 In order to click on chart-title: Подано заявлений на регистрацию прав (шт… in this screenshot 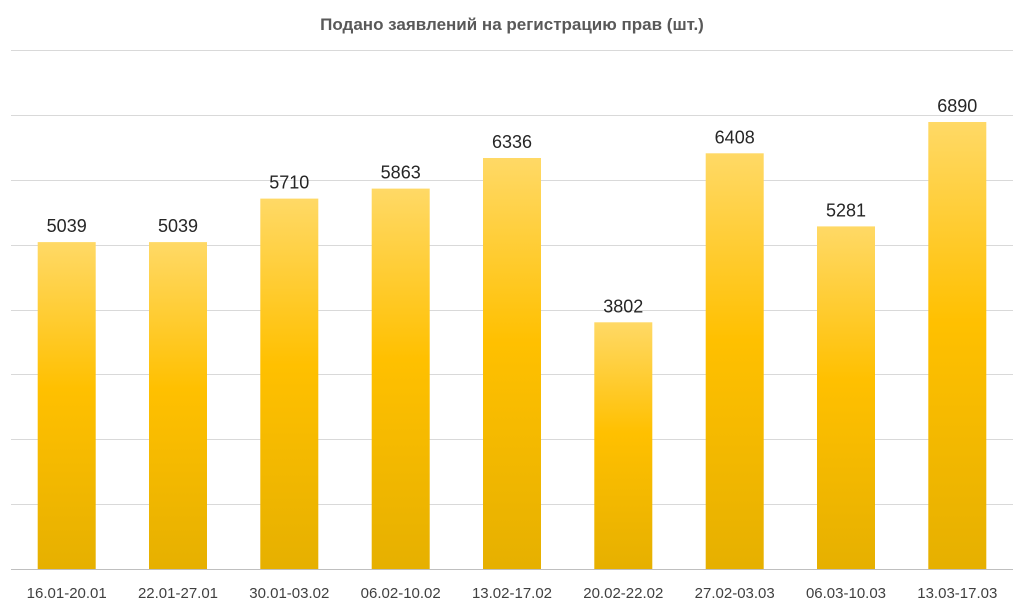, I will do `click(512, 24)`.